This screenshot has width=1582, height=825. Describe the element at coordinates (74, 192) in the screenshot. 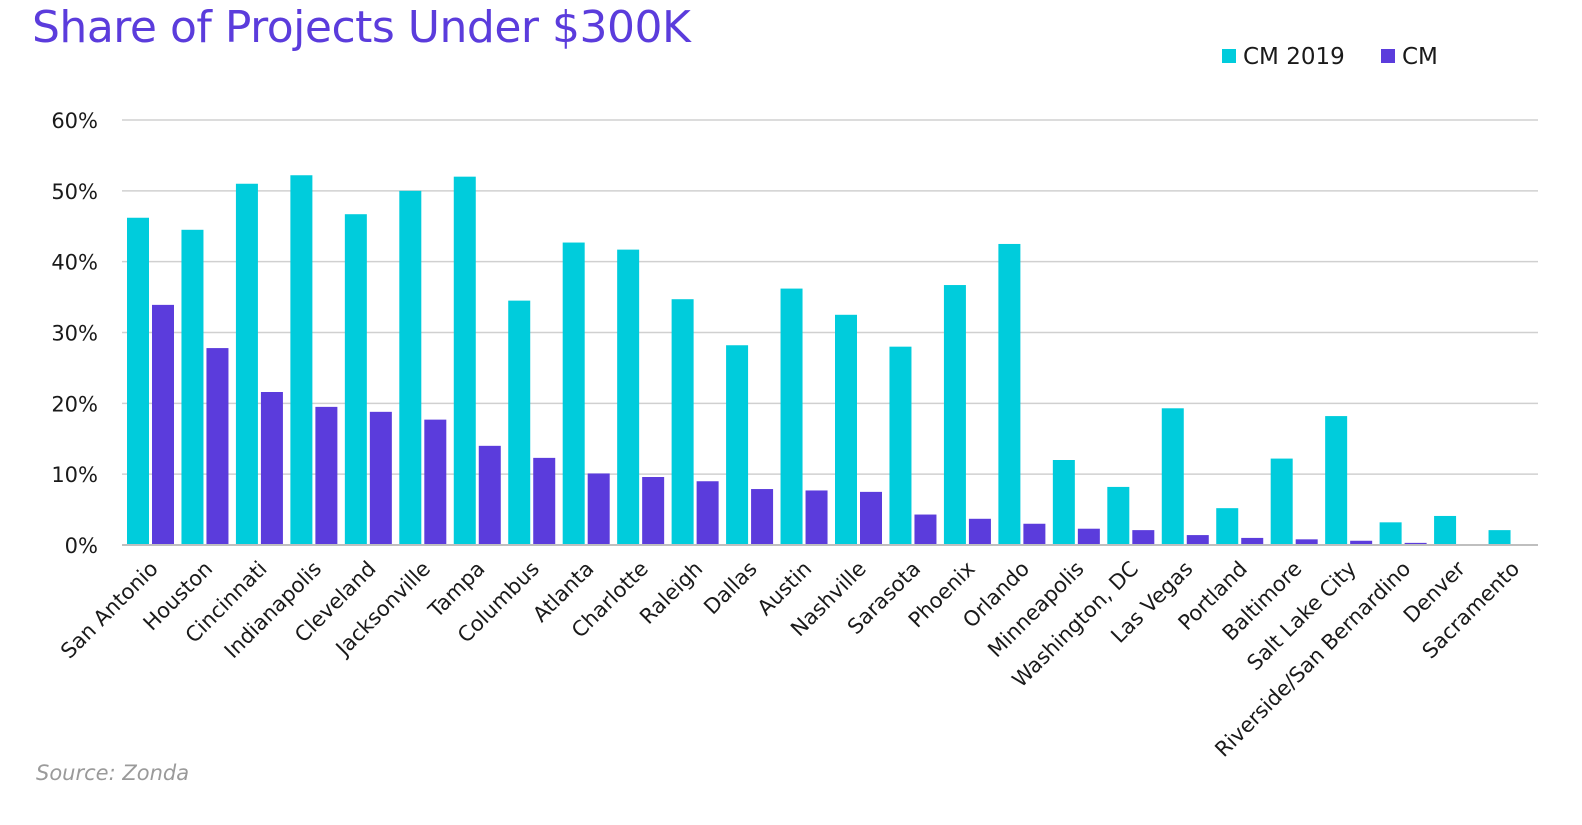

I see `y-tick-label: 50%` at that location.